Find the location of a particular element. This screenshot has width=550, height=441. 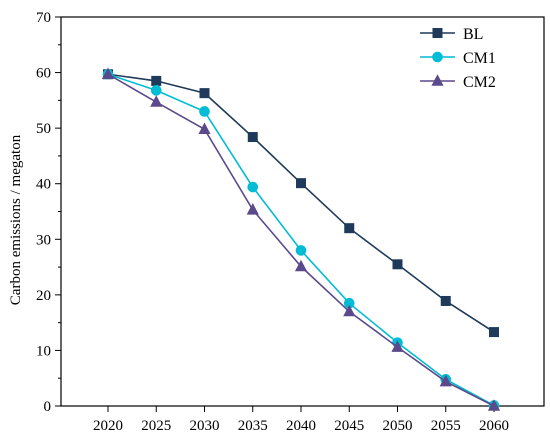

x-tick-label: 2040 is located at coordinates (301, 426).